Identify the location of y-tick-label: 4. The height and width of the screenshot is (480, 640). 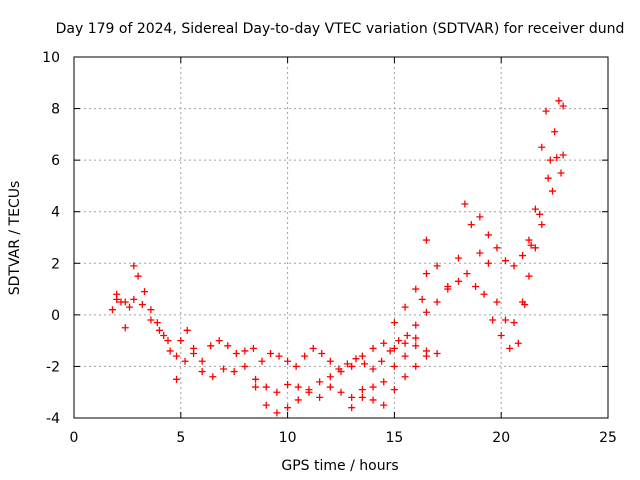
(55, 213).